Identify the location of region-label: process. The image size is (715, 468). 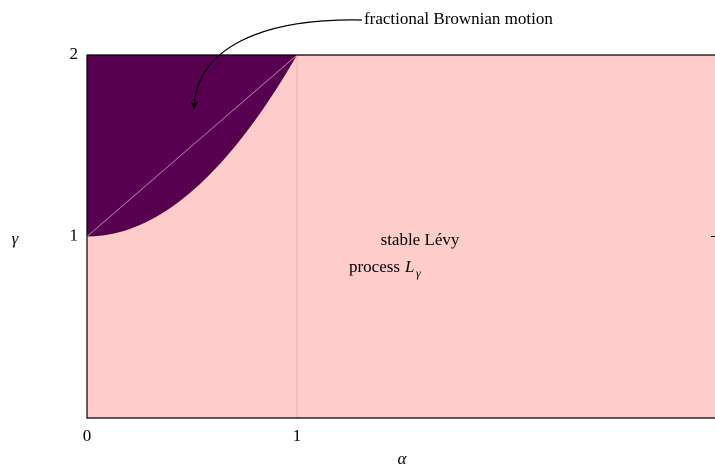
(374, 266).